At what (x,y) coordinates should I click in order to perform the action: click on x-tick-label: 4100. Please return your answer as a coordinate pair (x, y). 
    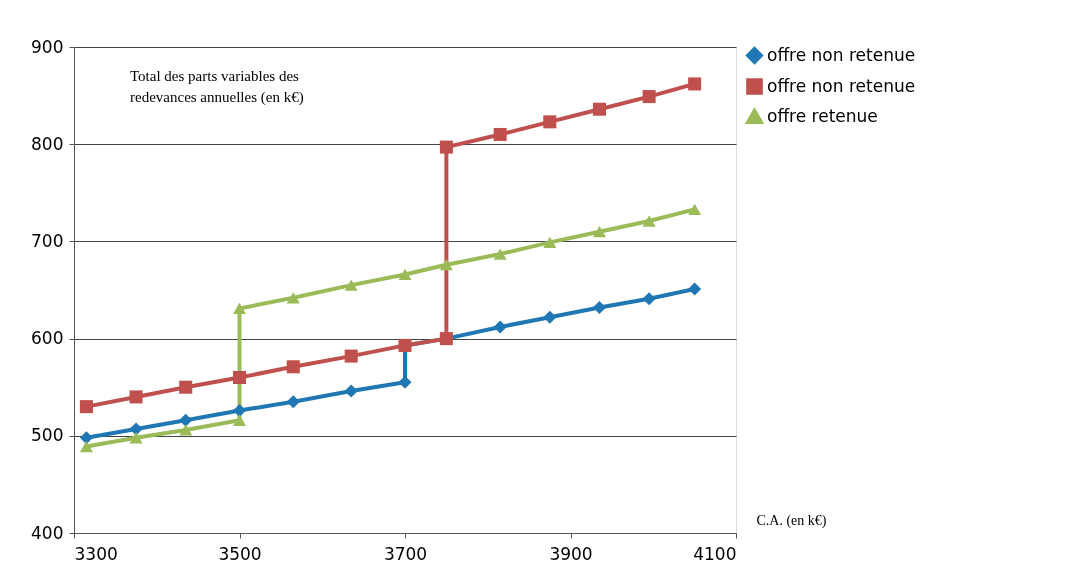
    Looking at the image, I should click on (715, 553).